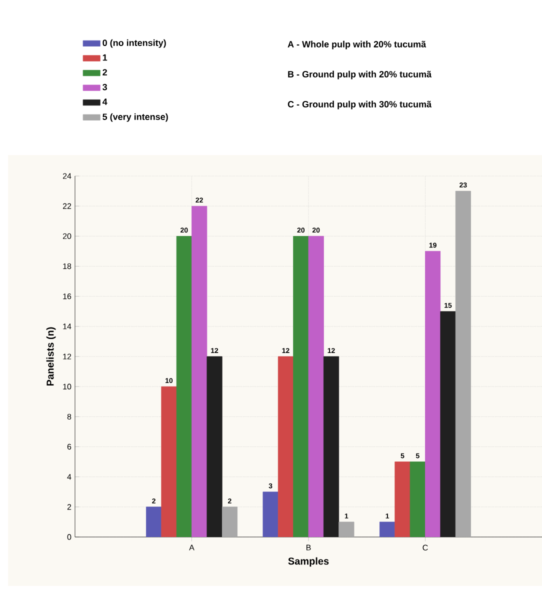 The width and height of the screenshot is (542, 591). I want to click on legend-label: 5 (very intense), so click(135, 117).